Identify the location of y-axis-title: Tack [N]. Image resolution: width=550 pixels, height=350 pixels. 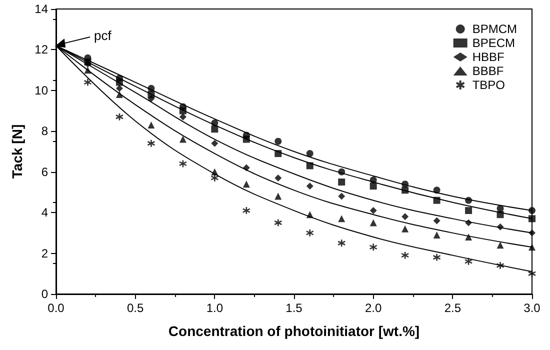
(16, 151).